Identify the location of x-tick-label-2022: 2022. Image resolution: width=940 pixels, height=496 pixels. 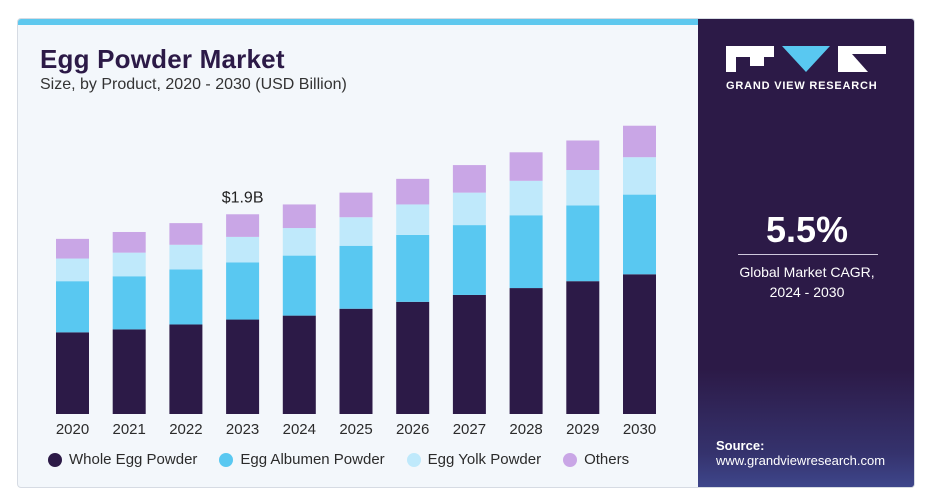
(185, 429).